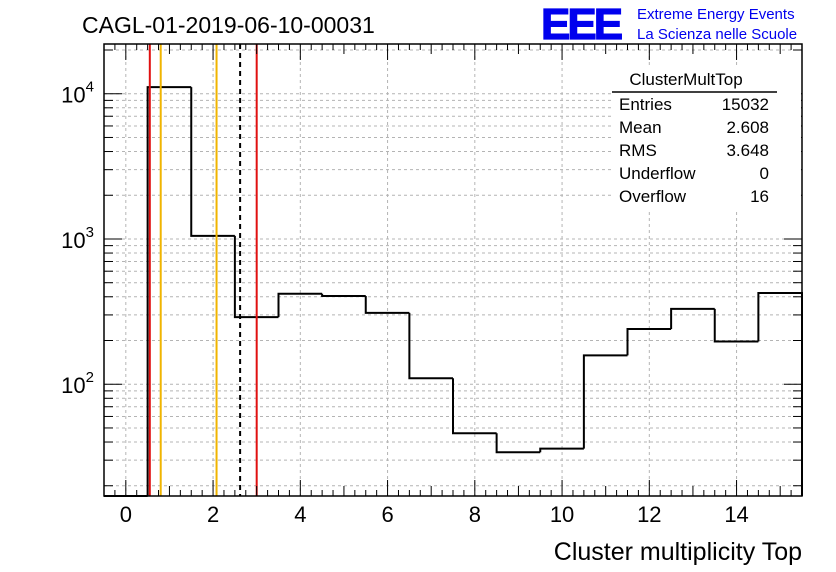 This screenshot has width=836, height=572. I want to click on logo-line-1: Extreme Energy Events, so click(716, 14).